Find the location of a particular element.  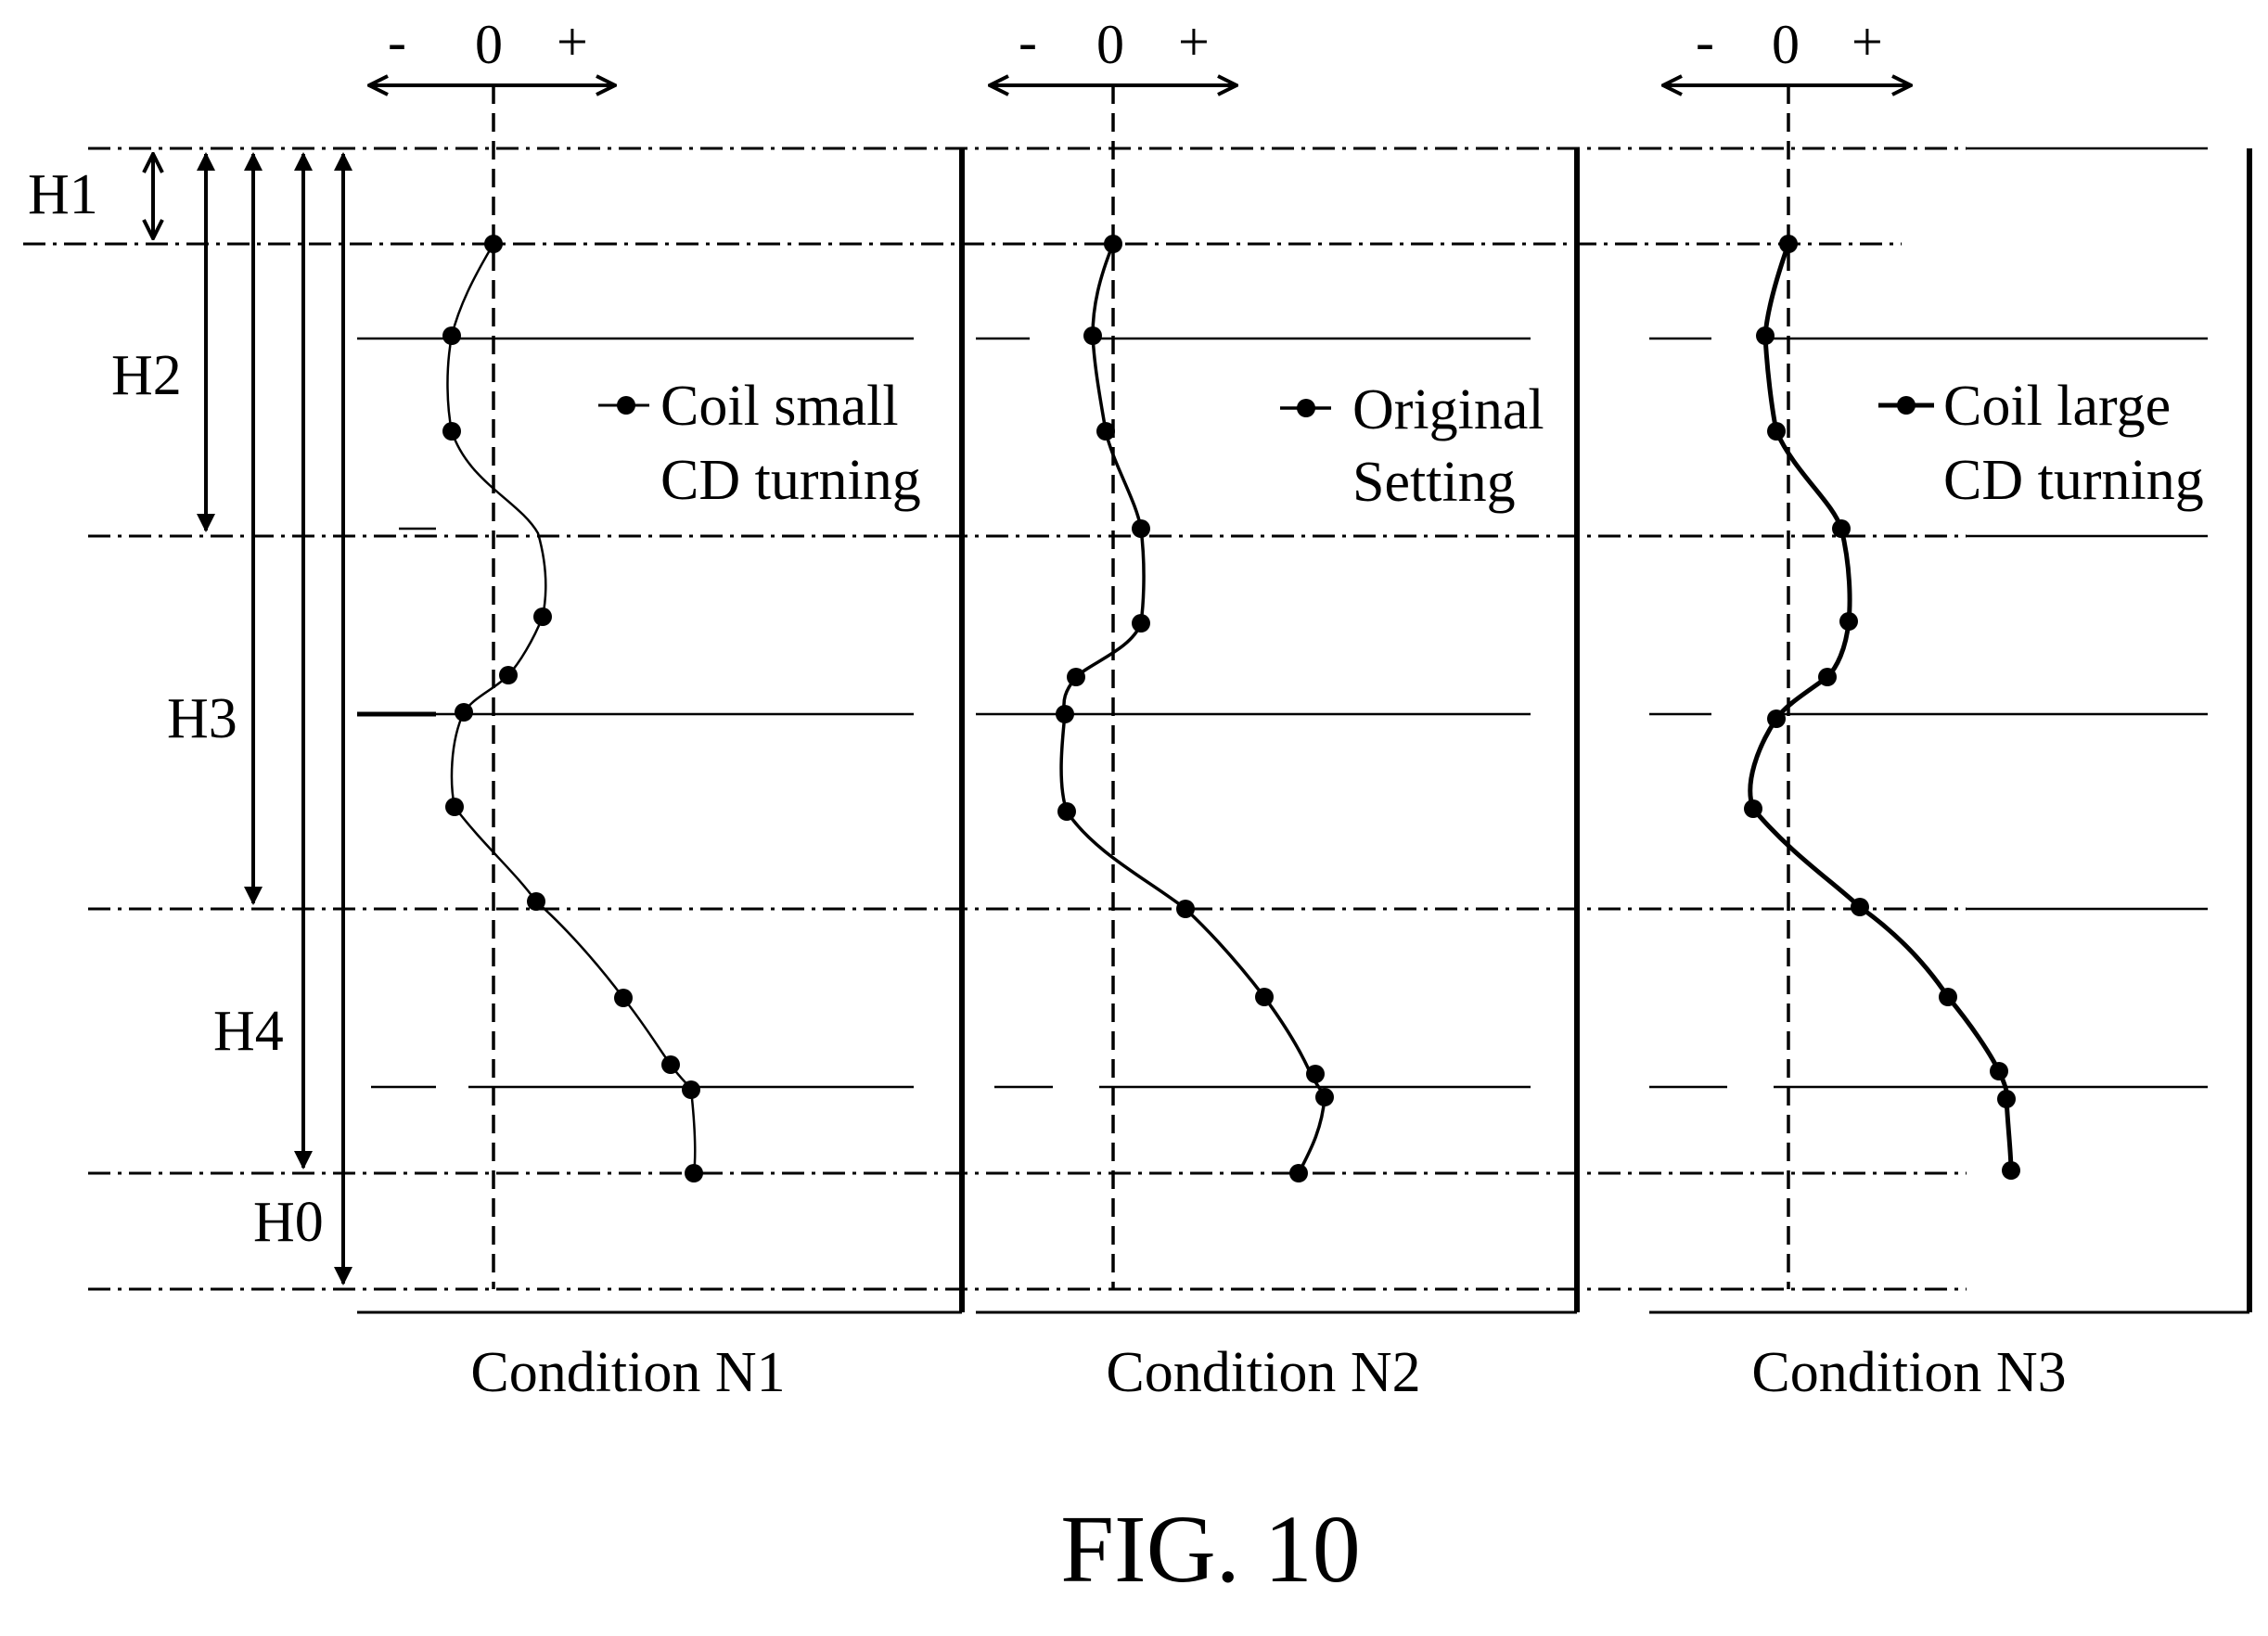

h2-label: H2 is located at coordinates (146, 375).